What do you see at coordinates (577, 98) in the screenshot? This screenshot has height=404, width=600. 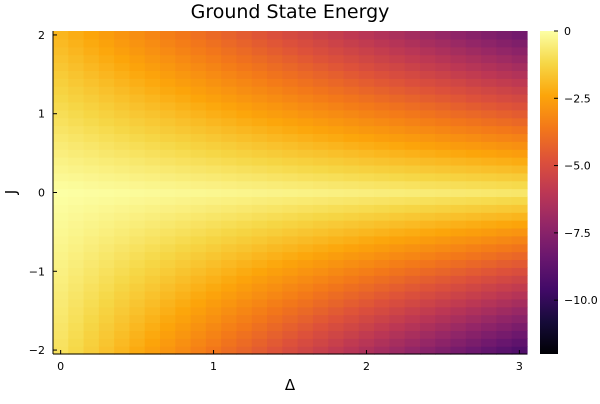 I see `colorbar-tick-label: −2.5` at bounding box center [577, 98].